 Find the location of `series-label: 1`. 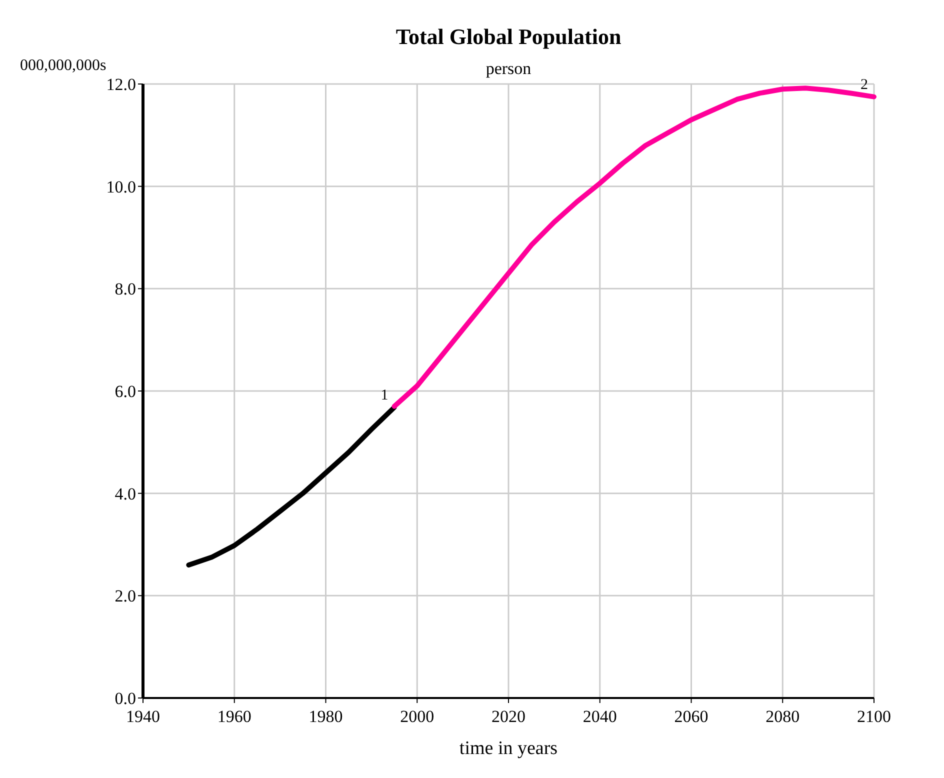

series-label: 1 is located at coordinates (384, 395).